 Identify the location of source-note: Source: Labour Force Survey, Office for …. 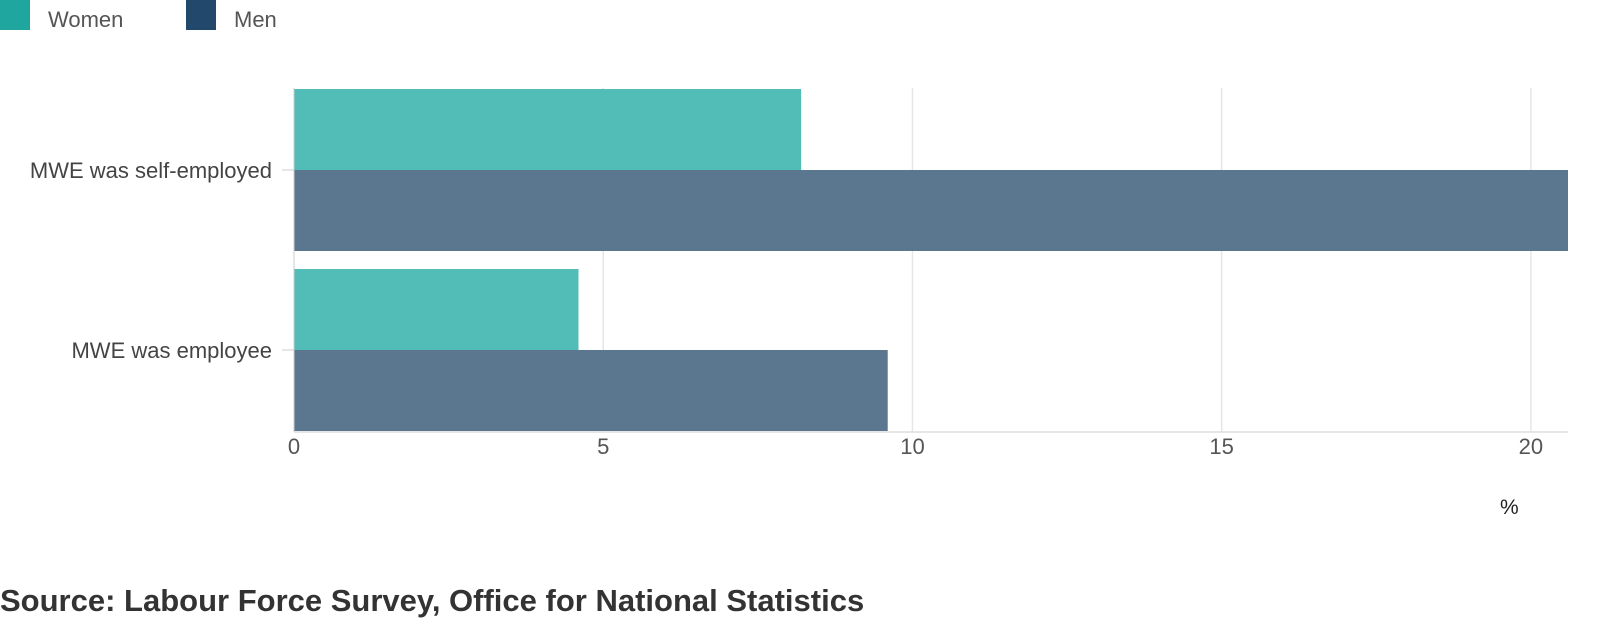
(432, 600).